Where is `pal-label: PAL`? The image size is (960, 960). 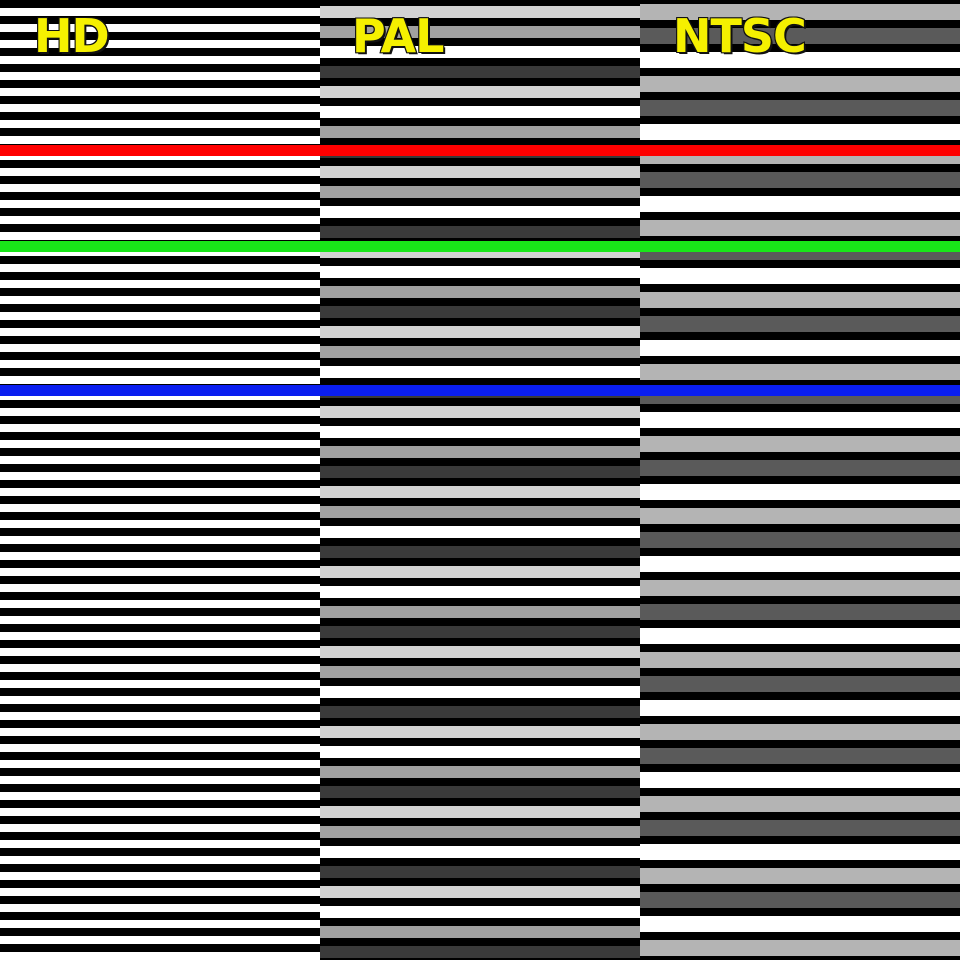 pal-label: PAL is located at coordinates (398, 36).